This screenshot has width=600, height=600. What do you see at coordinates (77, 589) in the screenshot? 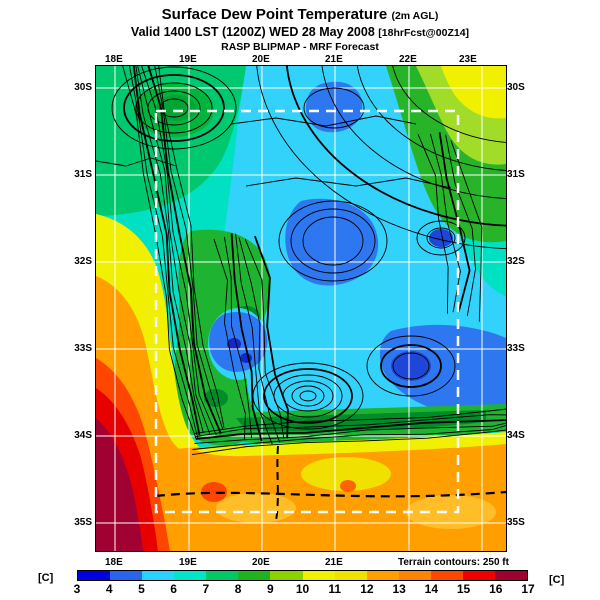
I see `colorbar-tick-3: 3` at bounding box center [77, 589].